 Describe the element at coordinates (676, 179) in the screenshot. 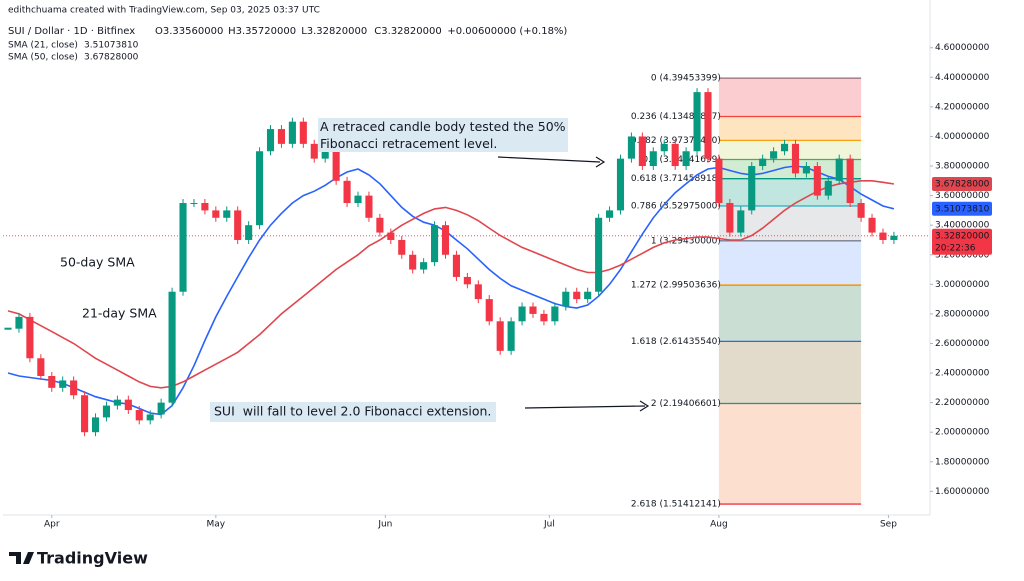

I see `fib-label: 0.618 (3.71458918)` at that location.